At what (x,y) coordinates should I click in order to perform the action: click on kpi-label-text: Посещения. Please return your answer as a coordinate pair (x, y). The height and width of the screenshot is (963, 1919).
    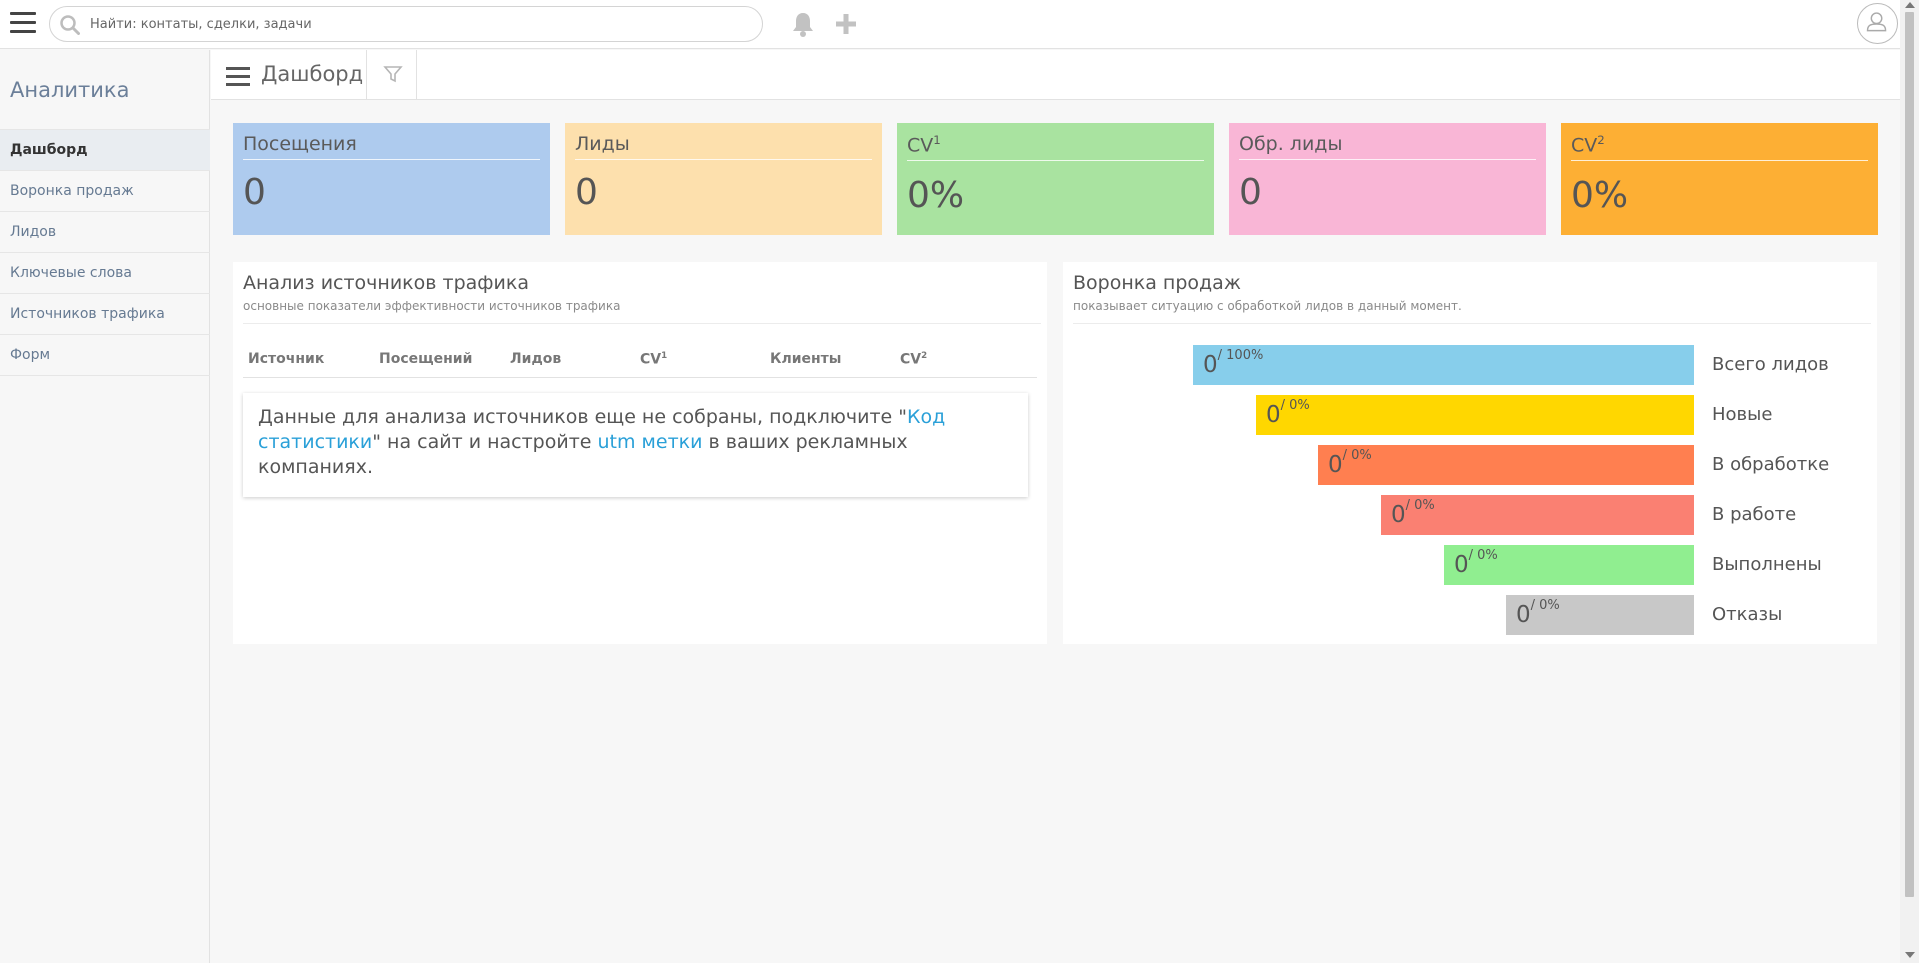
    Looking at the image, I should click on (300, 144).